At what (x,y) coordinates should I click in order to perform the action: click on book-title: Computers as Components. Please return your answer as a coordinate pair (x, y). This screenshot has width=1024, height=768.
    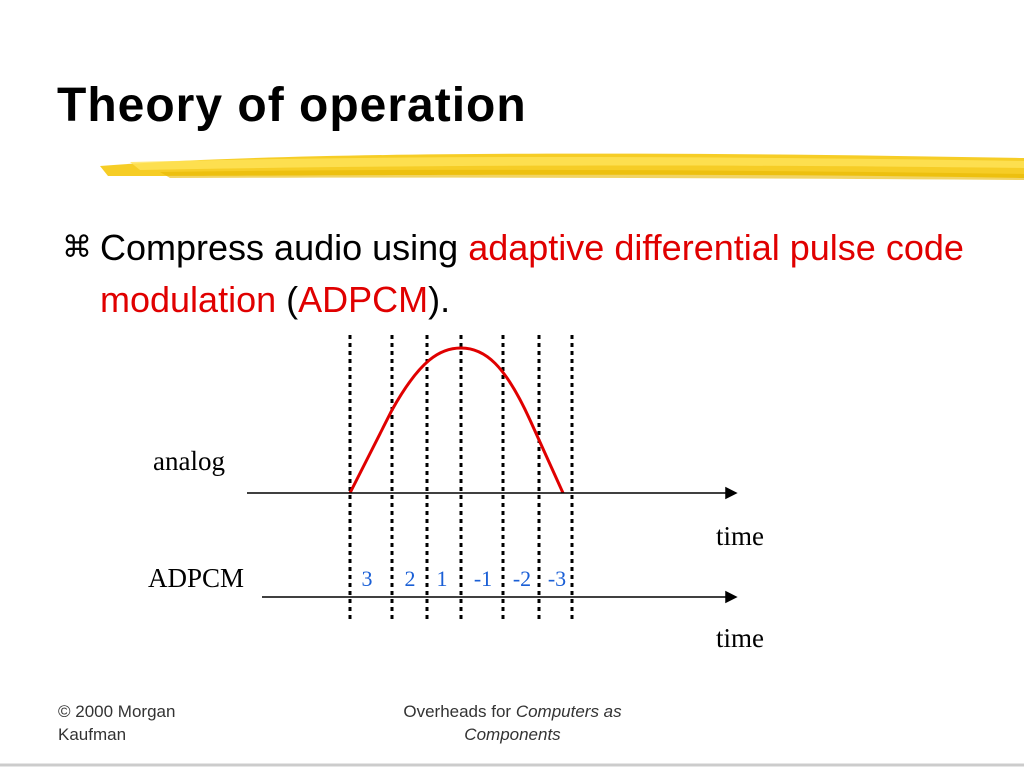
    Looking at the image, I should click on (543, 723).